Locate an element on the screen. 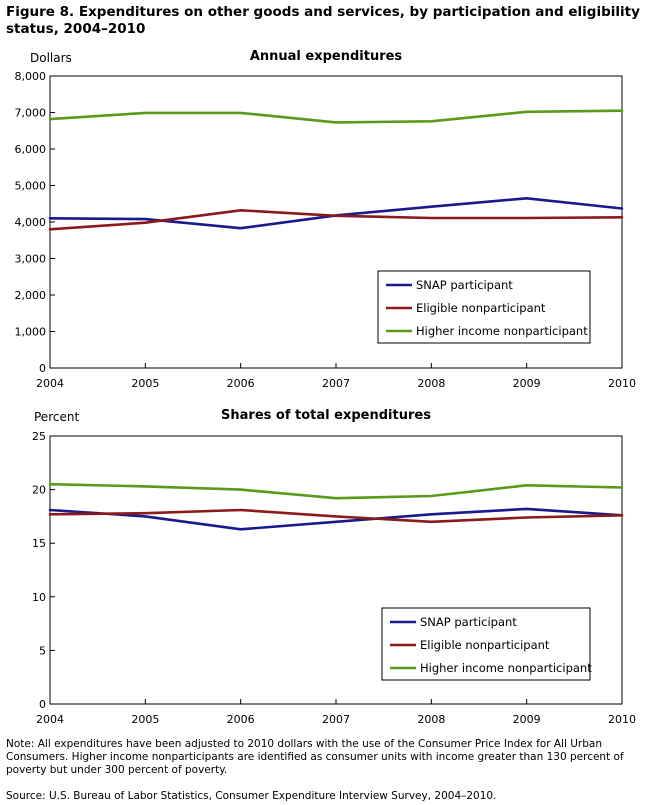 The image size is (671, 805). chart1-ytick-label: 1,000 is located at coordinates (31, 332).